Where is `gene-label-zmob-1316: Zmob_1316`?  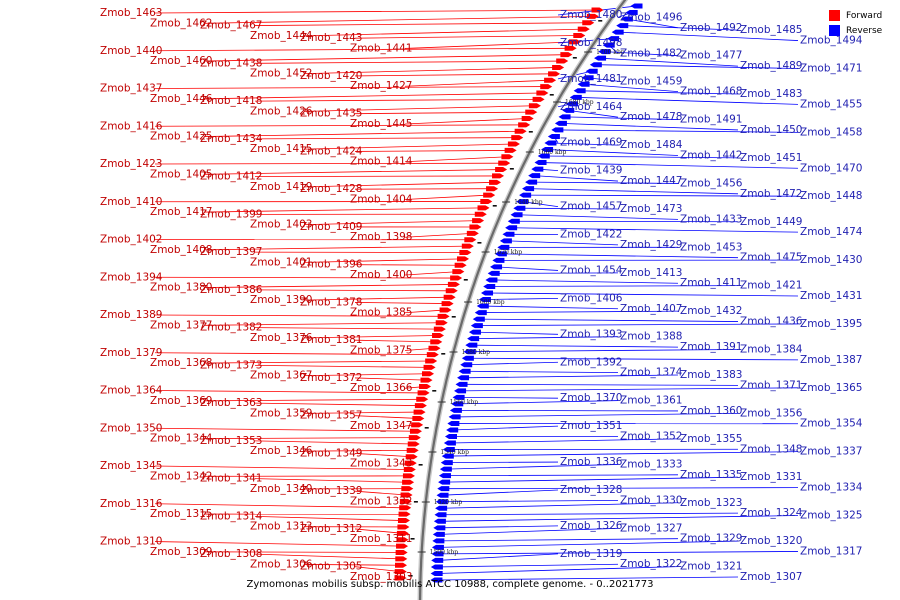 gene-label-zmob-1316: Zmob_1316 is located at coordinates (131, 504).